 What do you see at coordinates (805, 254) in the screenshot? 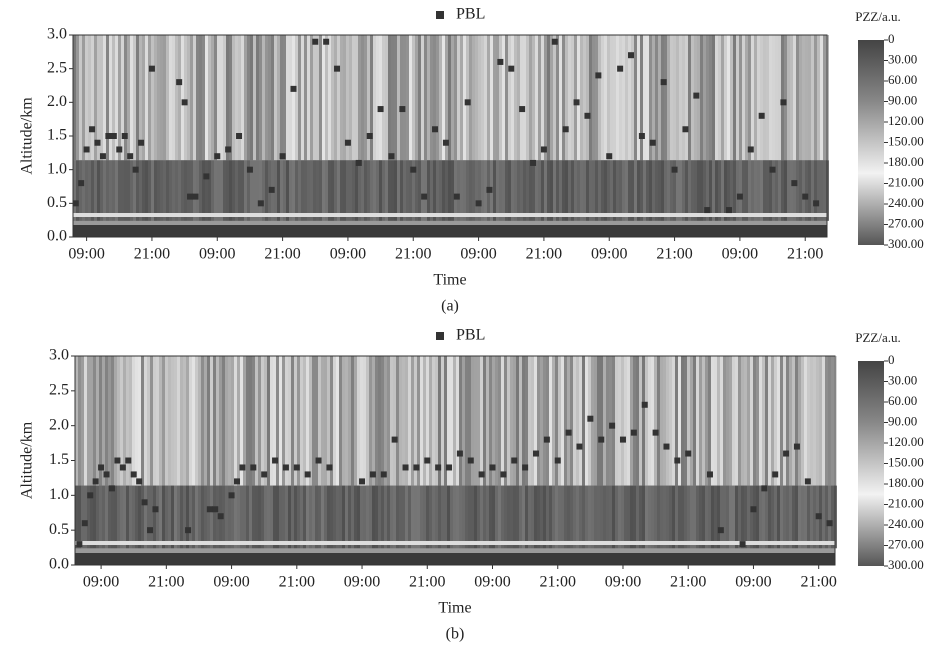
I see `x-tick-label: 21:00` at bounding box center [805, 254].